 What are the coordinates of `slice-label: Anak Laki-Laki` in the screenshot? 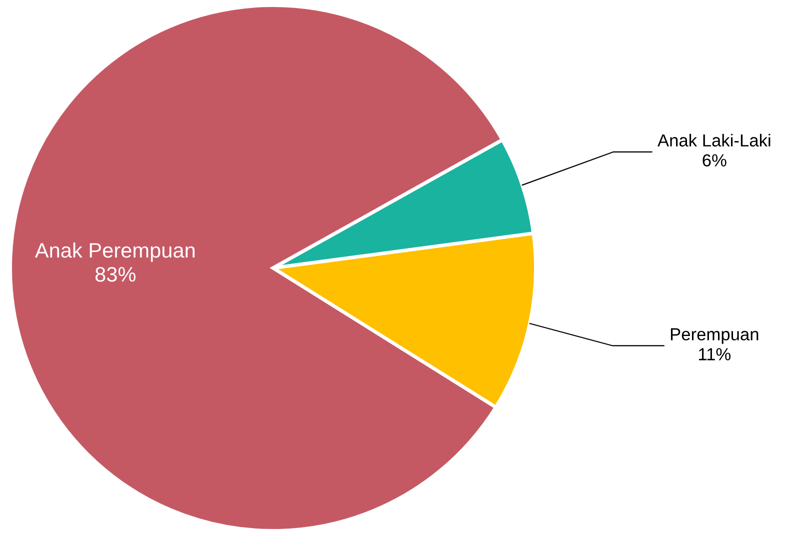 It's located at (714, 140).